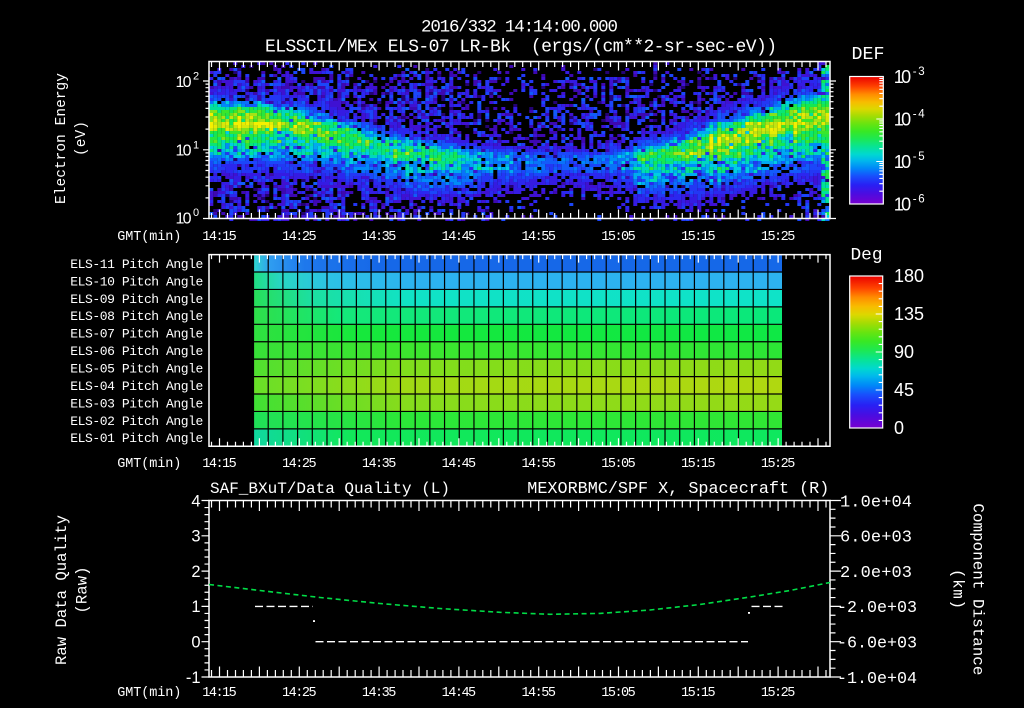 The image size is (1024, 708). I want to click on svg-text: 1.0e+04, so click(876, 502).